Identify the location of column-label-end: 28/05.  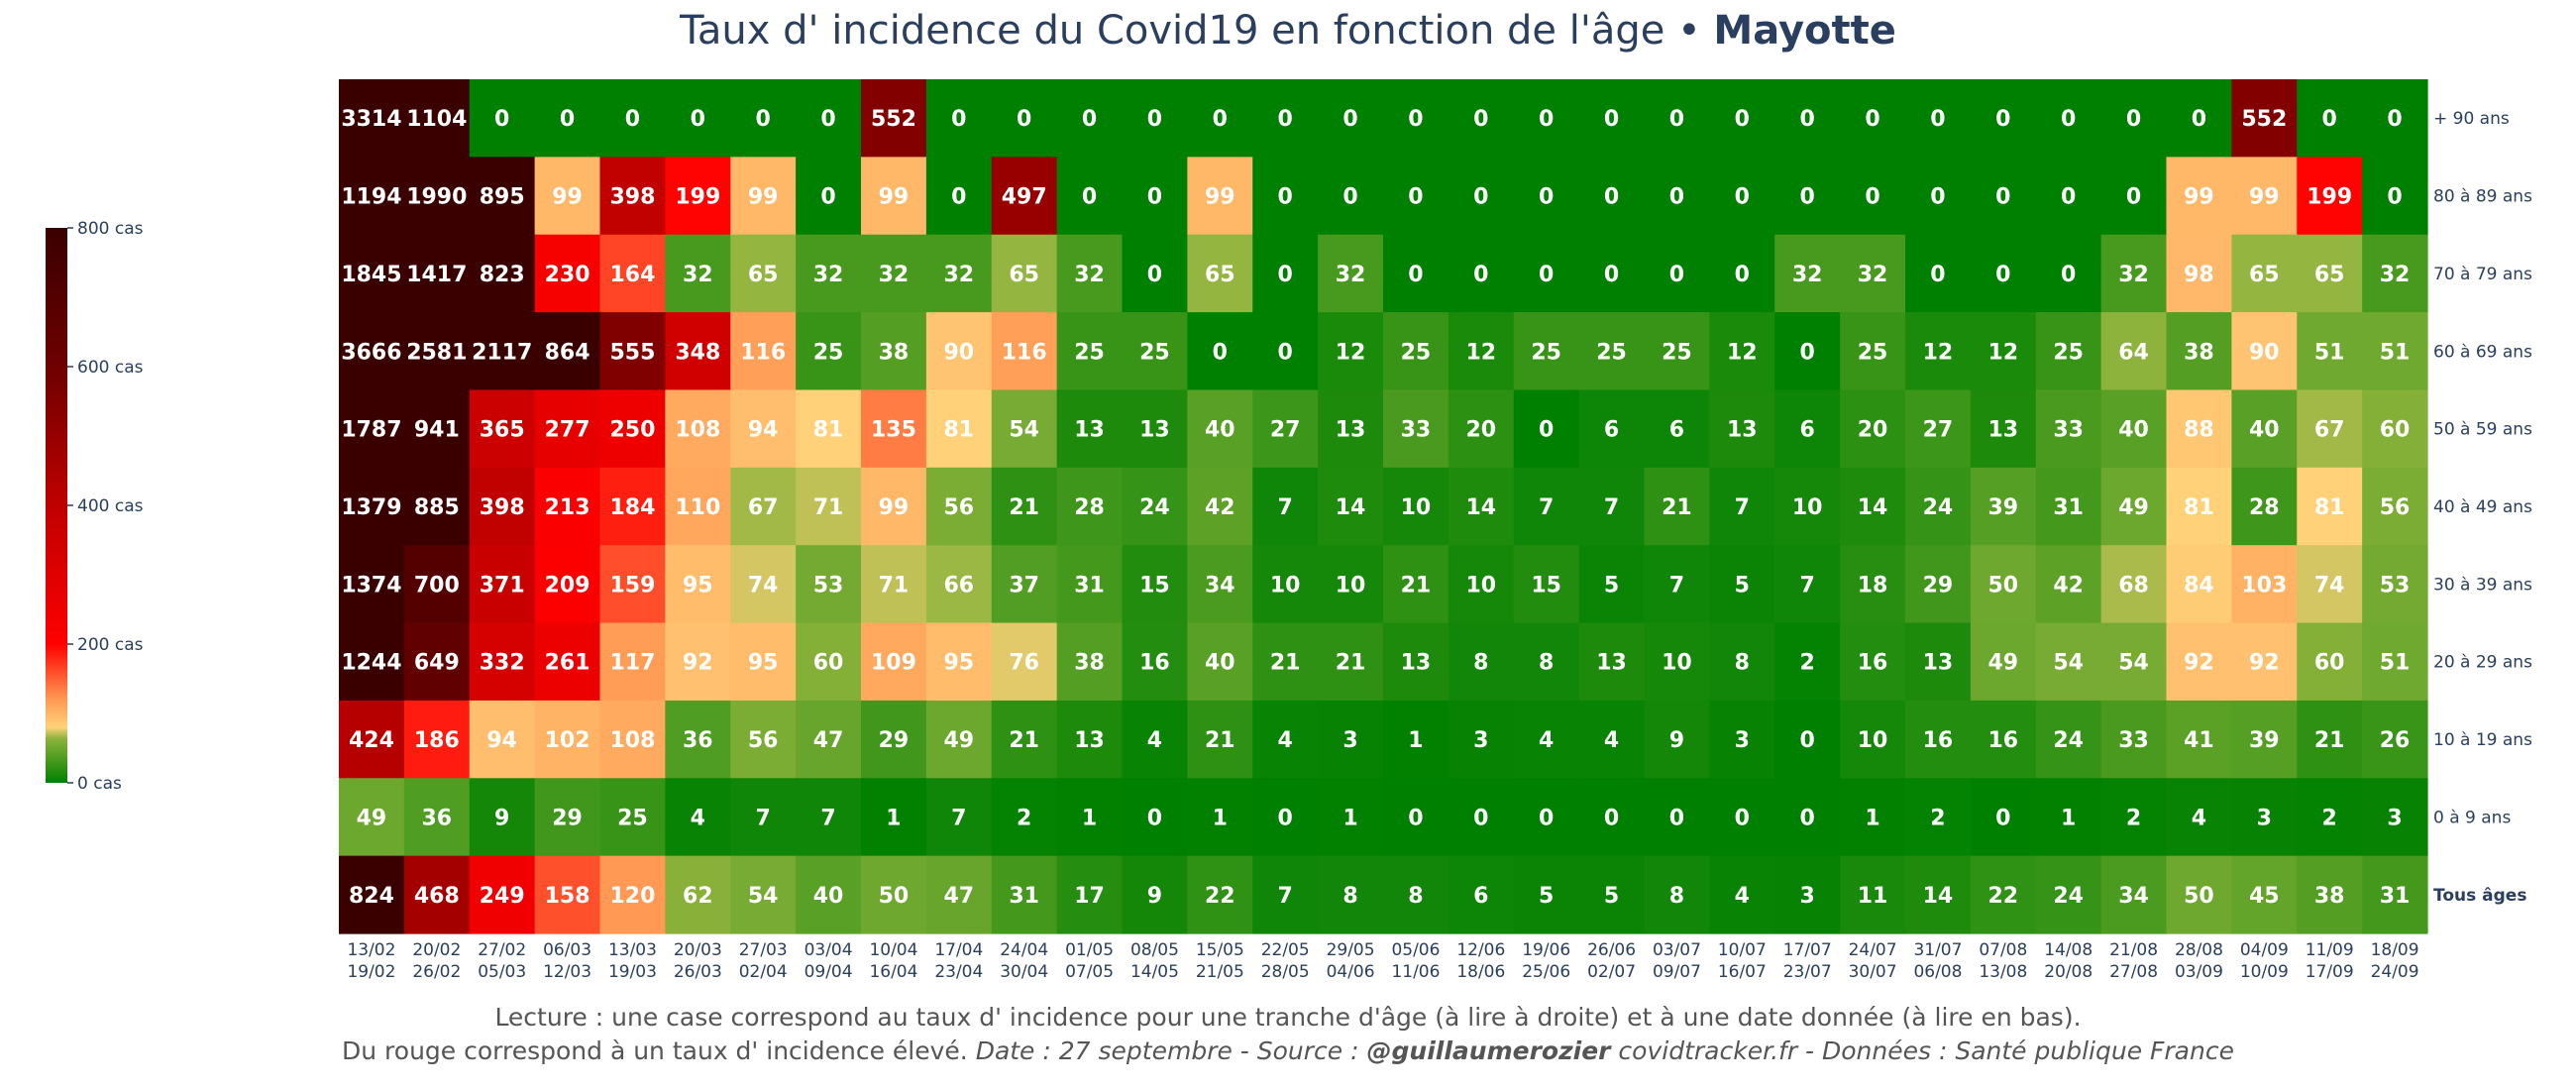
(1285, 972).